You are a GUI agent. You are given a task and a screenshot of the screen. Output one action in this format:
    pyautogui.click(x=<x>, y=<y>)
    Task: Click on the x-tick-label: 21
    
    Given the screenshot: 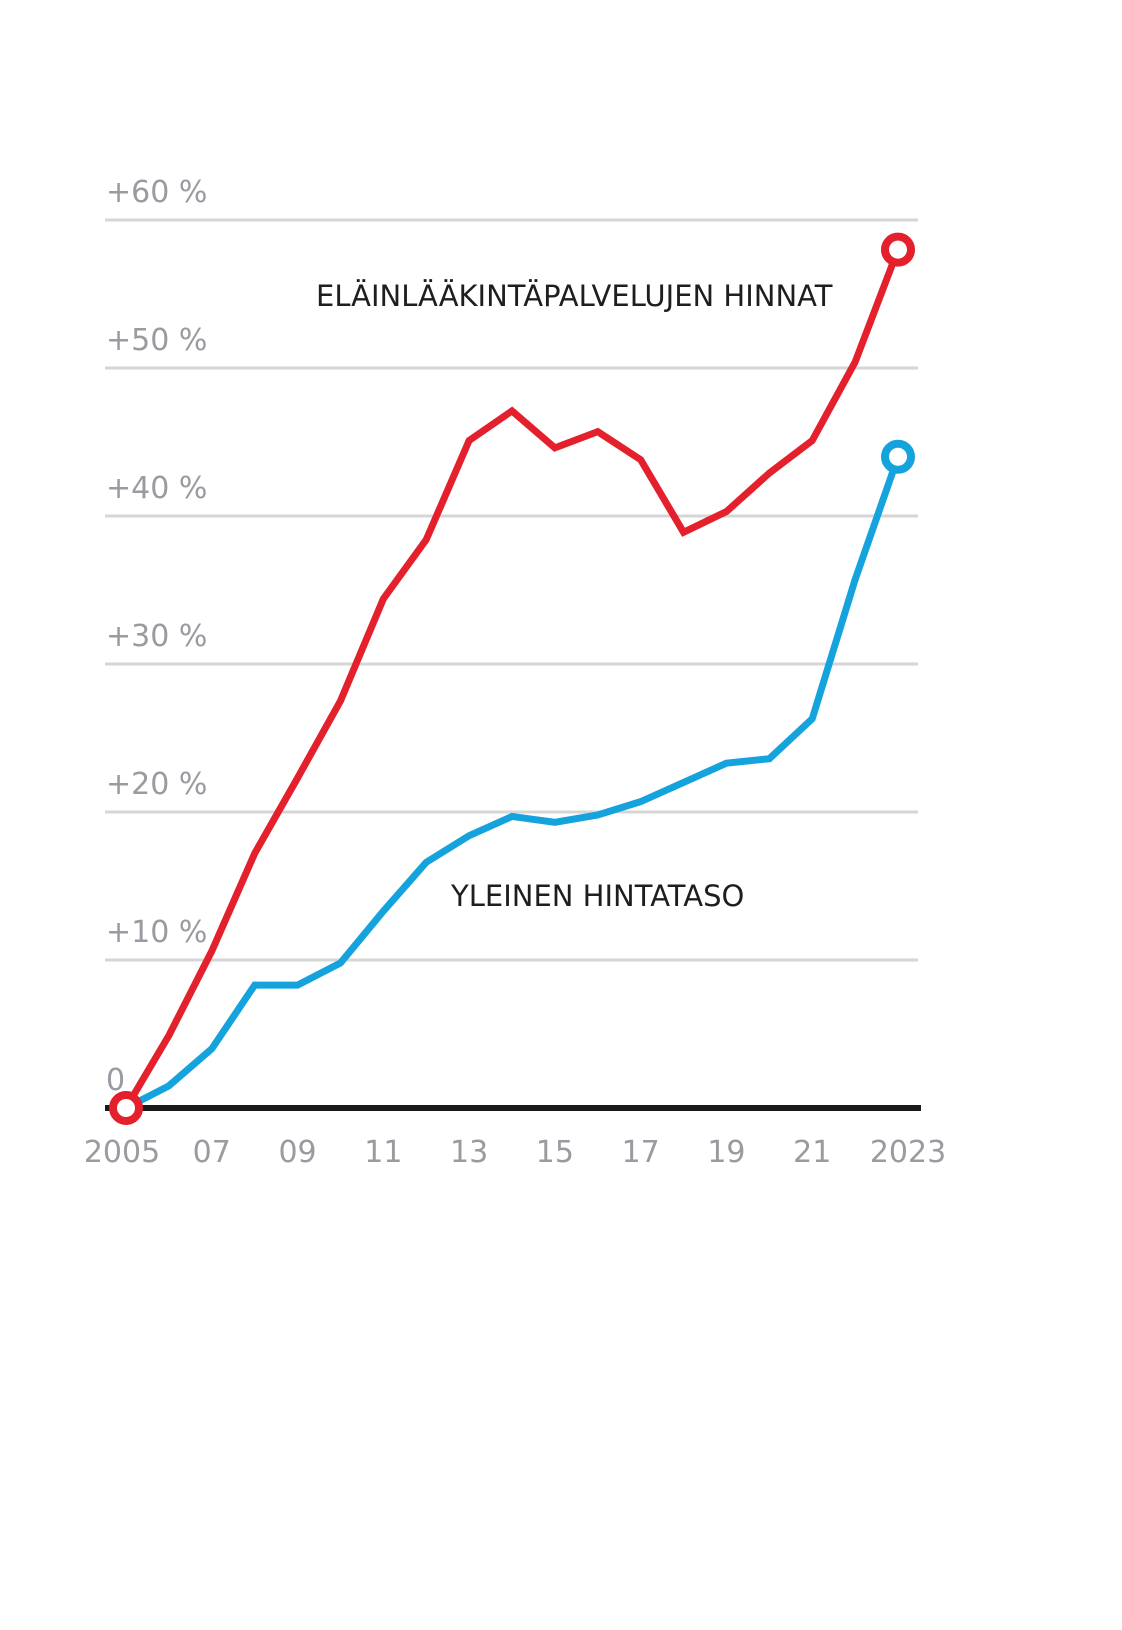 What is the action you would take?
    pyautogui.click(x=812, y=1152)
    